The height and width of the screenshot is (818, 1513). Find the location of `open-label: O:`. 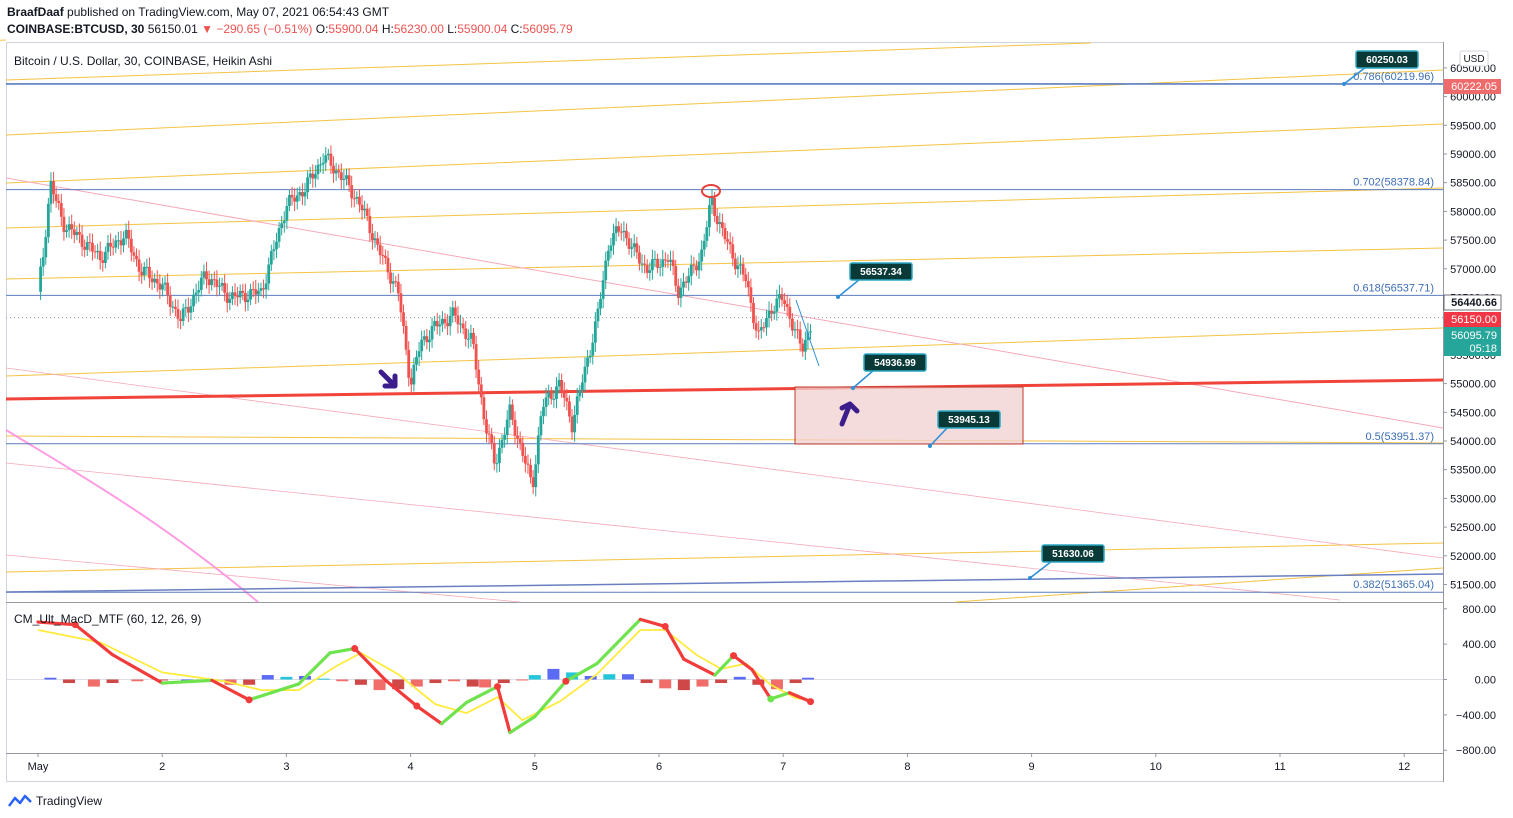

open-label: O: is located at coordinates (322, 29).